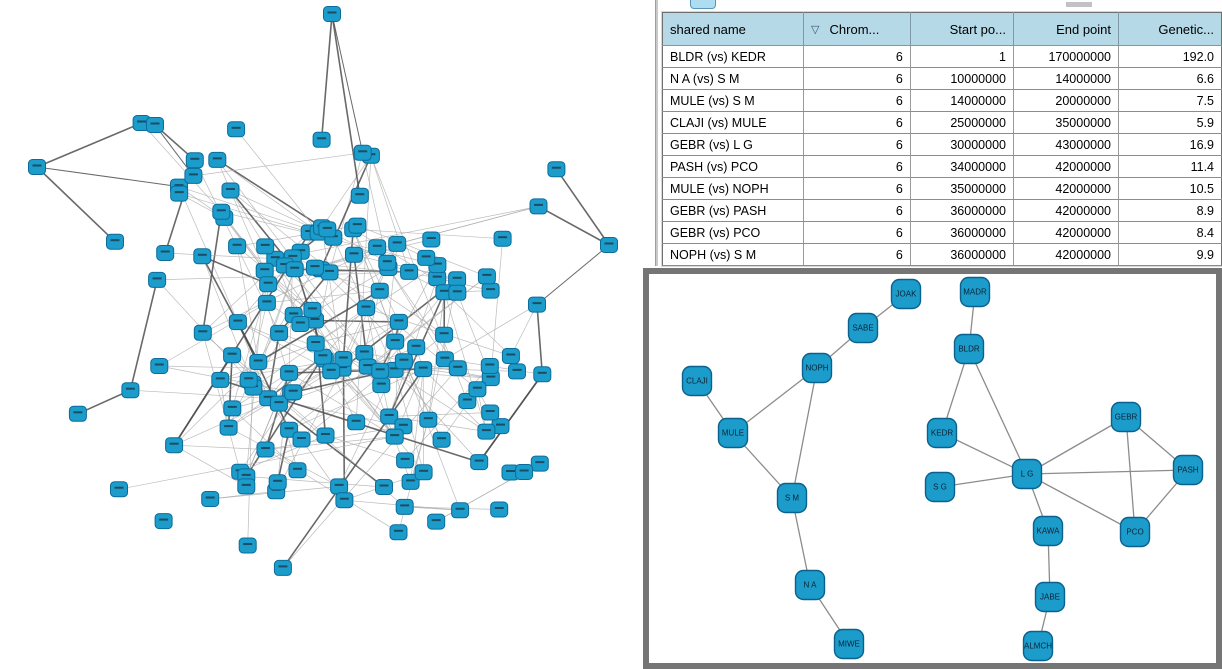  I want to click on network-node-BLDR: BLDR, so click(969, 349).